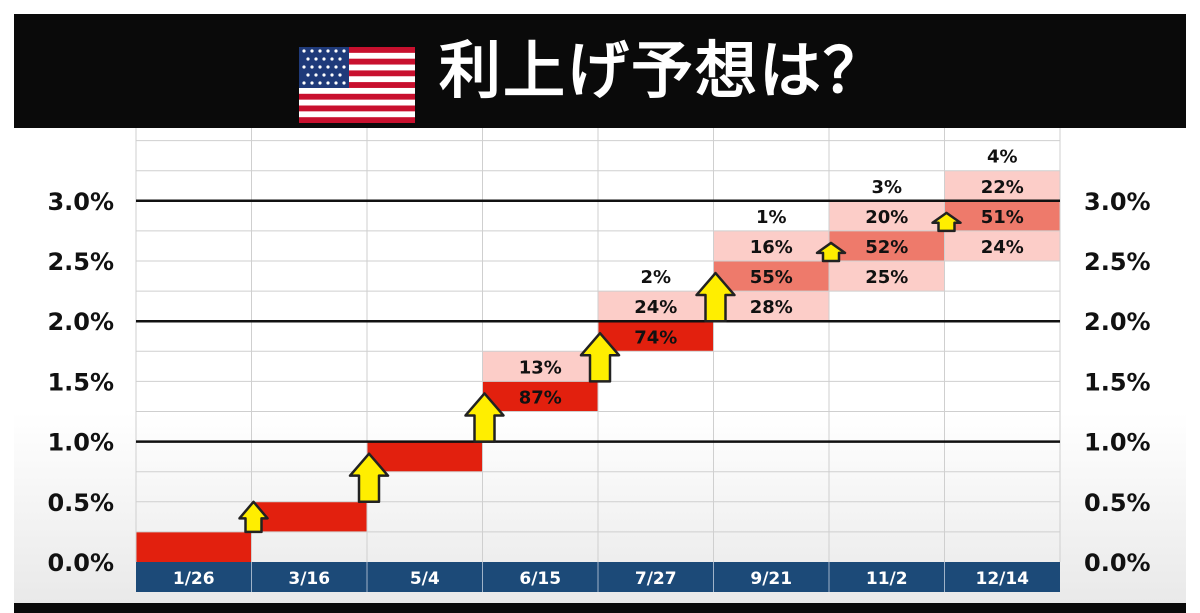 This screenshot has height=613, width=1200. Describe the element at coordinates (655, 277) in the screenshot. I see `probability-label: 2%` at that location.